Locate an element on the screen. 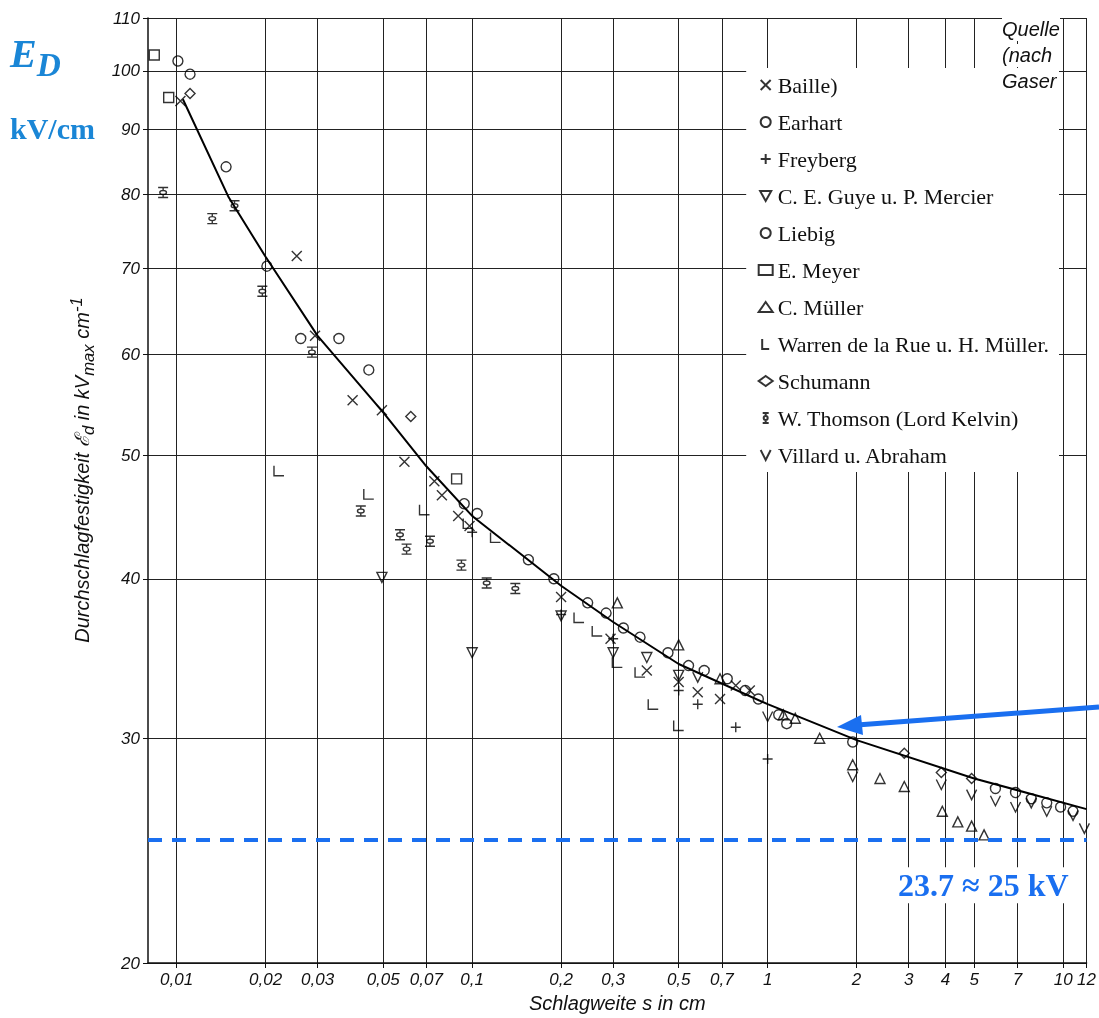 The width and height of the screenshot is (1099, 1018). x-tick-label: 0,3 is located at coordinates (613, 979).